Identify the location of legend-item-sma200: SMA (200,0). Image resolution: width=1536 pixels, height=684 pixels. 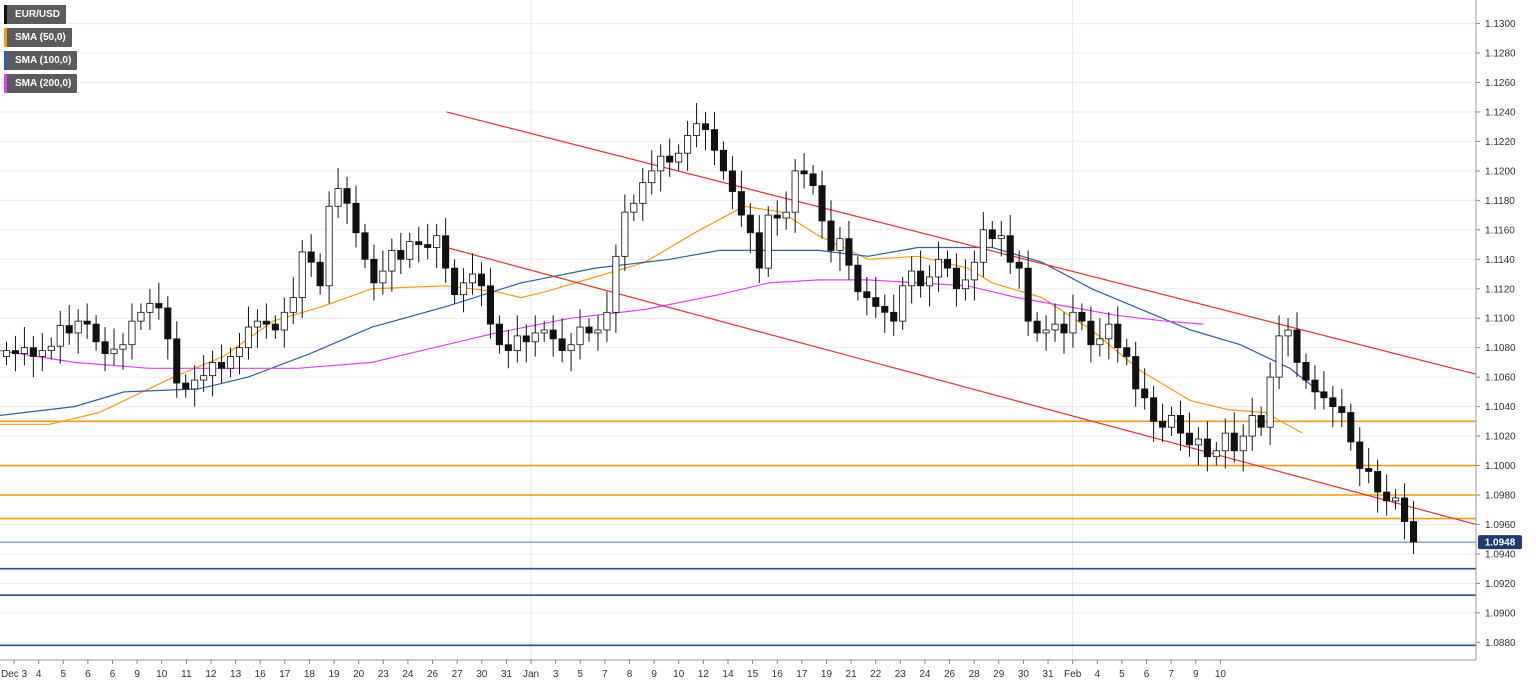
(41, 83).